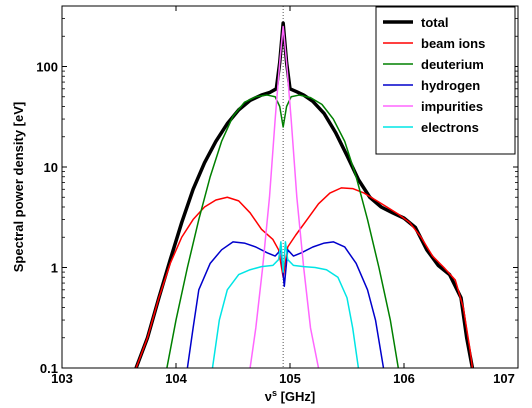 This screenshot has height=408, width=532. I want to click on legend-box, so click(445, 80).